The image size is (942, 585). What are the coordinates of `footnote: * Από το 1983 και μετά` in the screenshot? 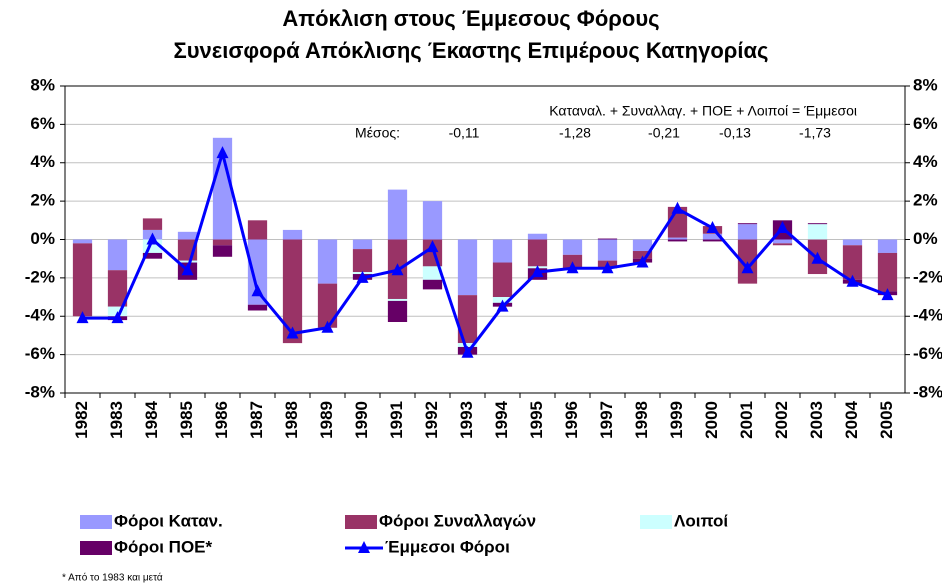 It's located at (112, 578).